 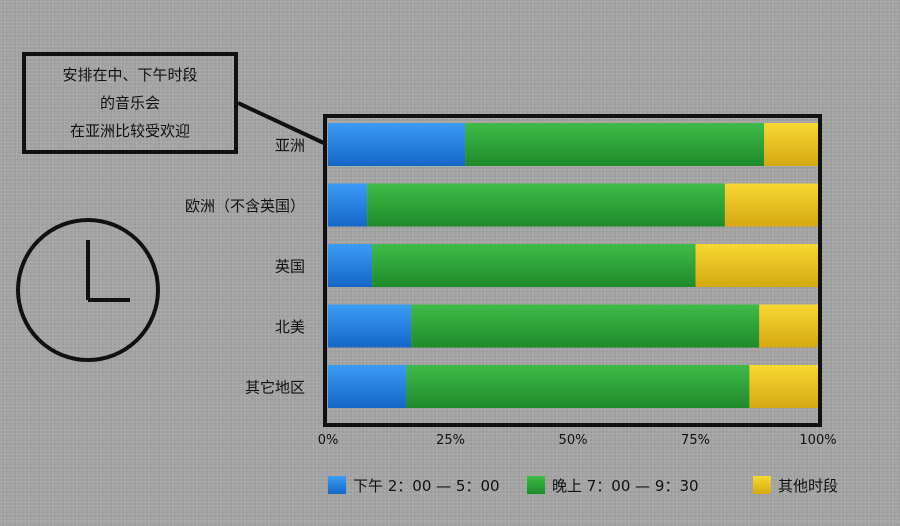 What do you see at coordinates (245, 206) in the screenshot?
I see `category-label: 欧洲（不含英国）` at bounding box center [245, 206].